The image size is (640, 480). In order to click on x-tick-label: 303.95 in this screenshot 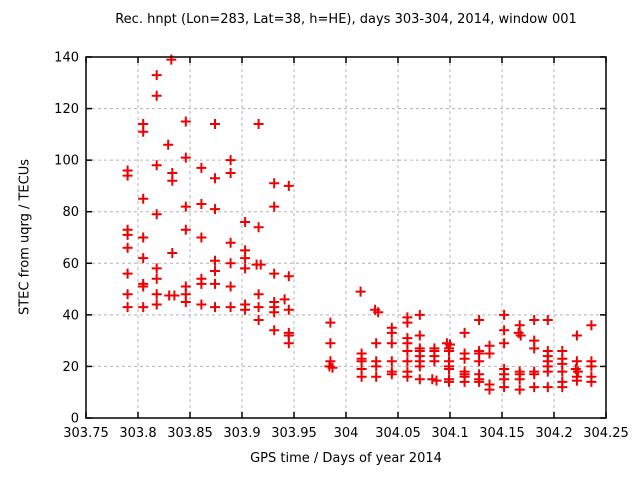, I will do `click(294, 433)`.